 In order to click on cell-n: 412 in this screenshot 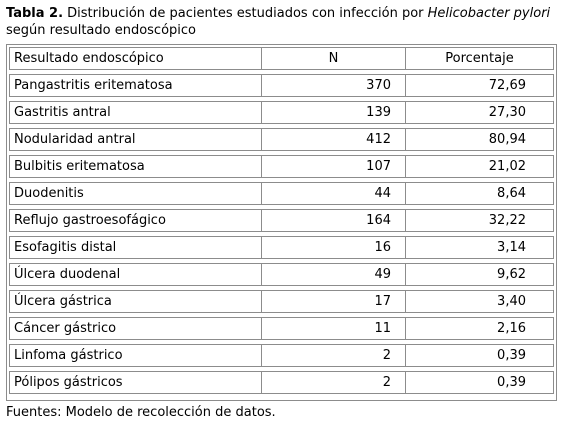, I will do `click(334, 139)`.